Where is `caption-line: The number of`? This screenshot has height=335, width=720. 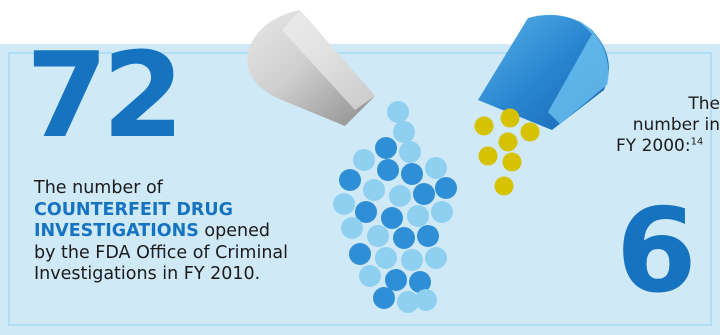 caption-line: The number of is located at coordinates (98, 188).